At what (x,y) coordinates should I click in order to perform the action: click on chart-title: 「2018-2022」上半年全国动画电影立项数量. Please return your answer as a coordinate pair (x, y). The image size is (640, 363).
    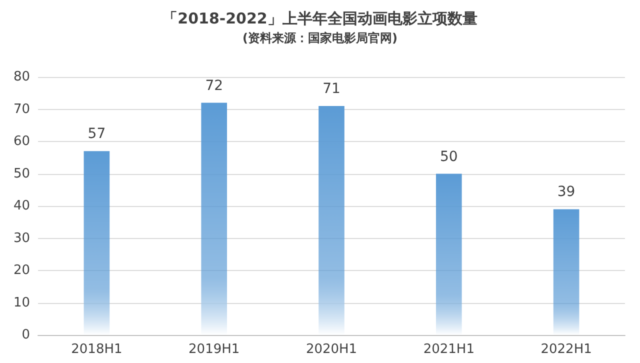
    Looking at the image, I should click on (320, 19).